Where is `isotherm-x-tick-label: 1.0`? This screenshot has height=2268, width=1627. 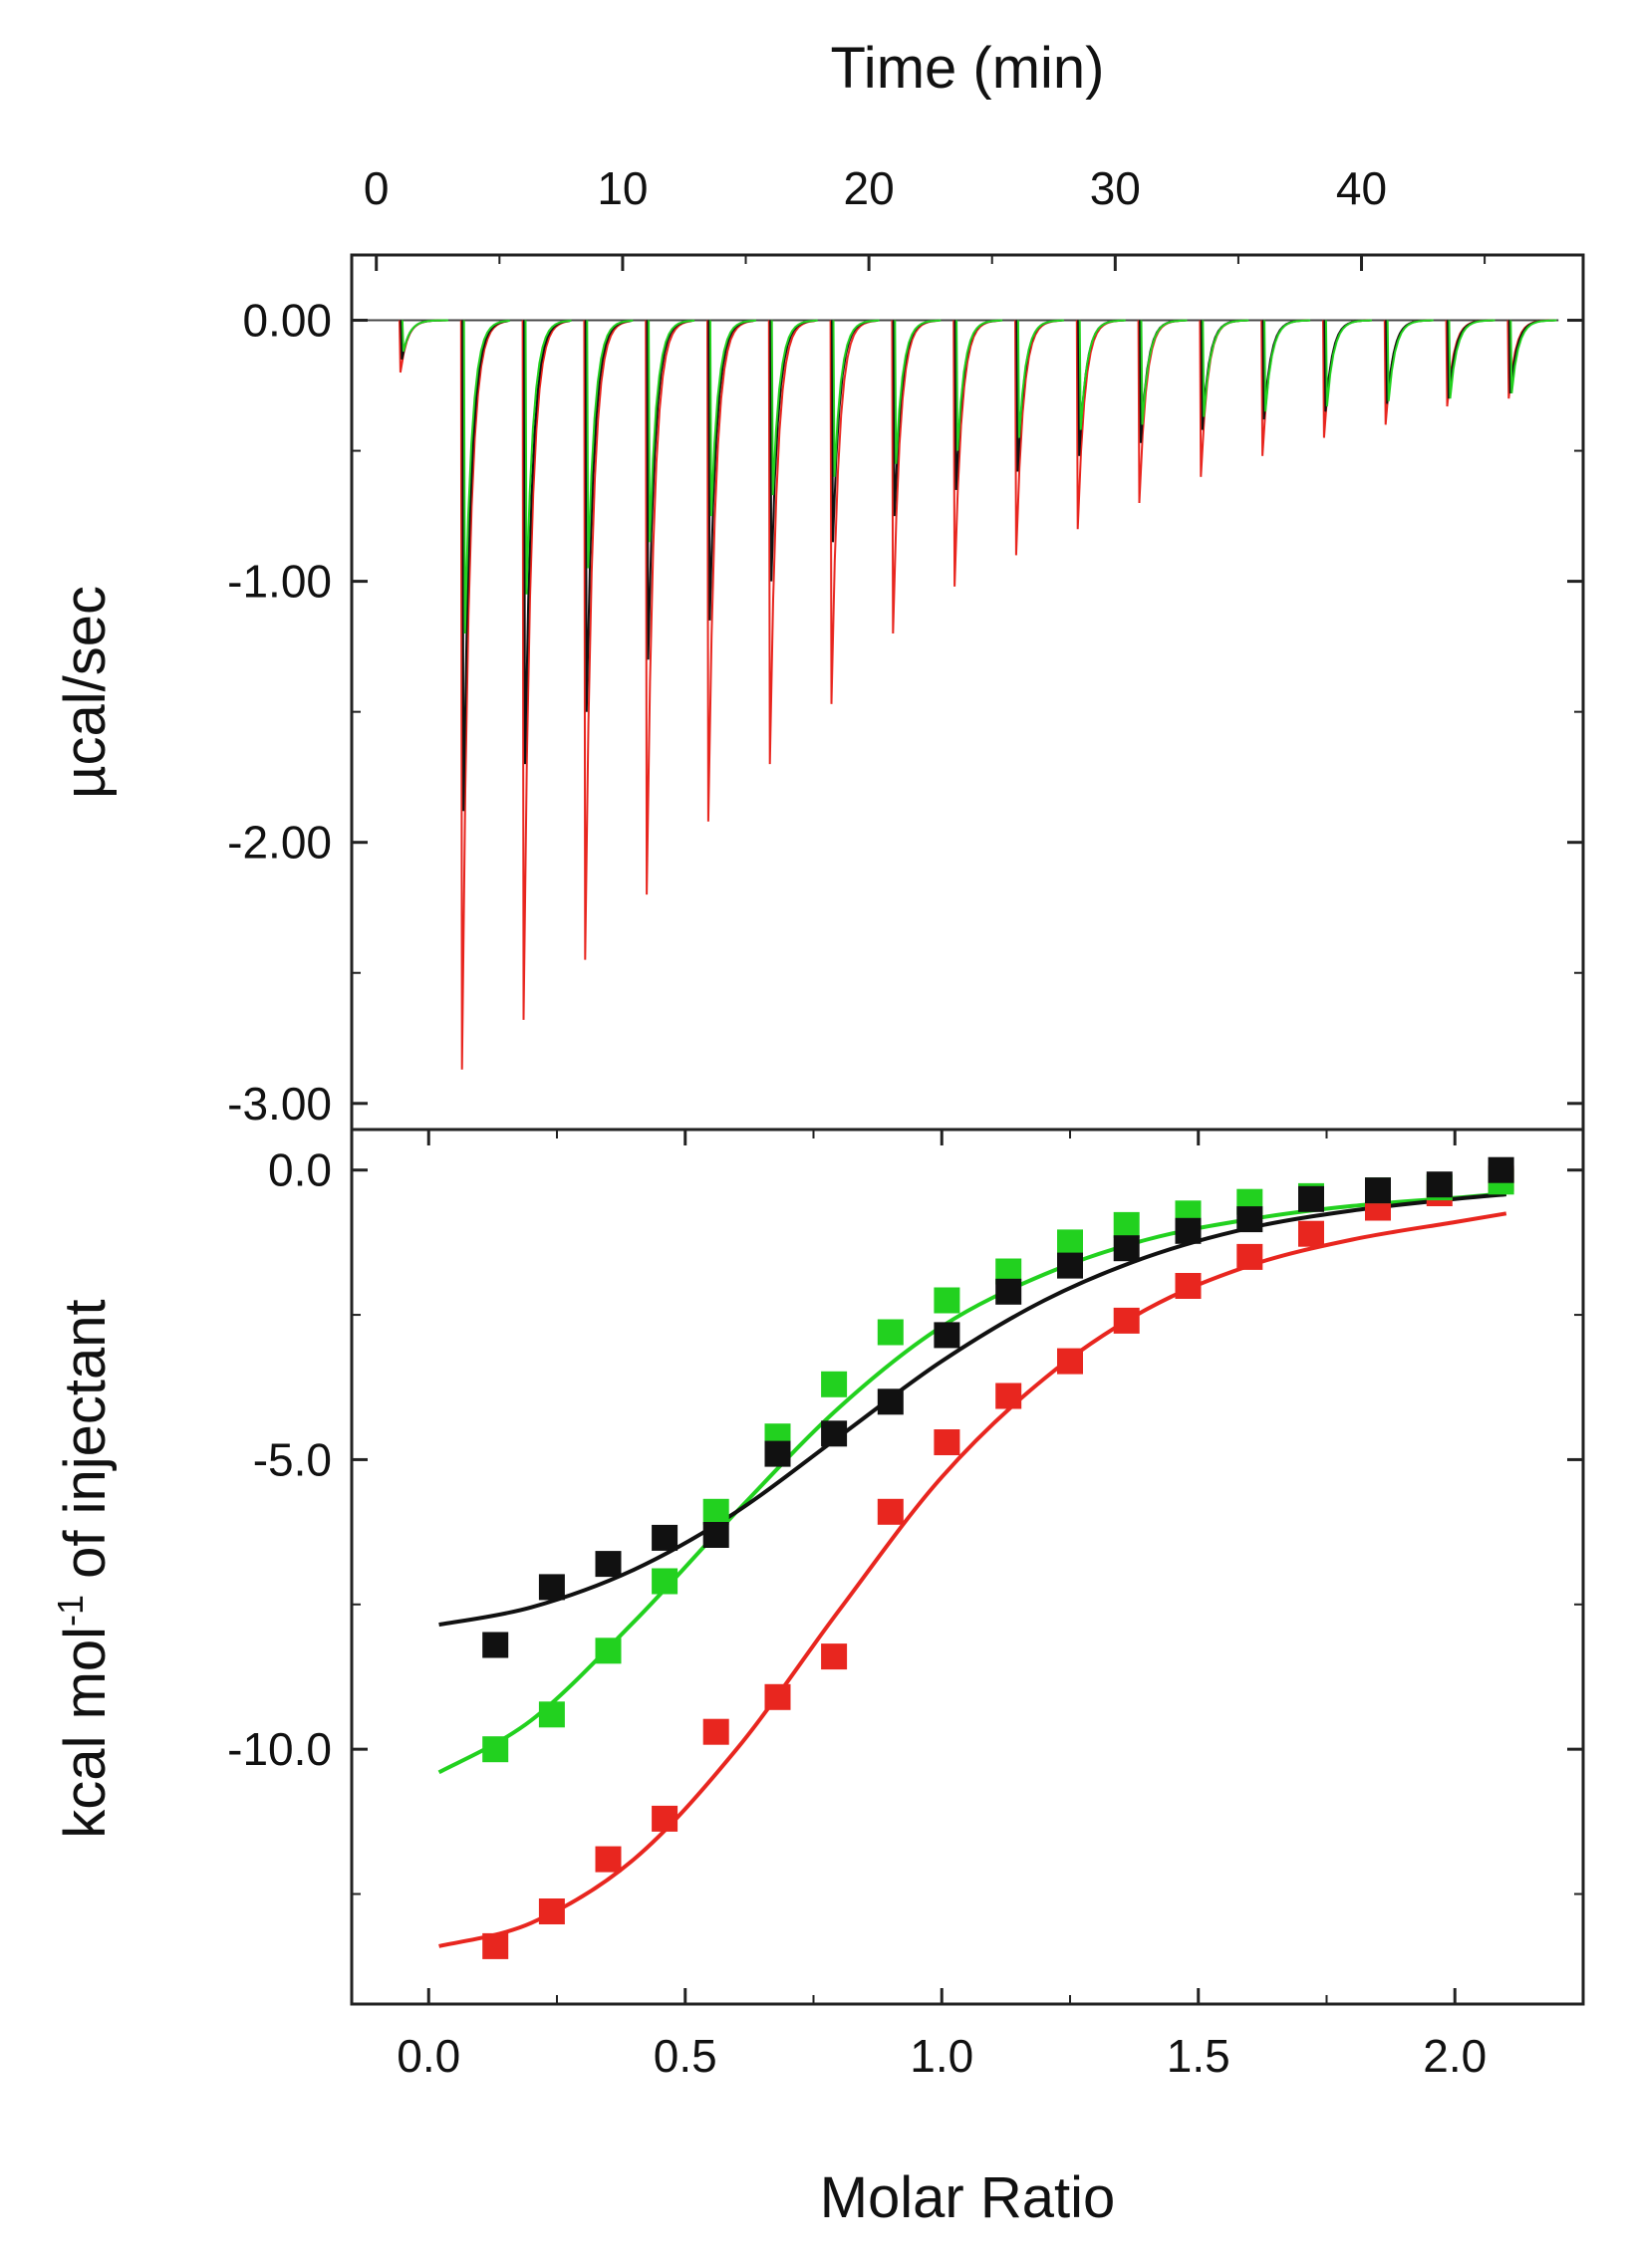 isotherm-x-tick-label: 1.0 is located at coordinates (941, 2056).